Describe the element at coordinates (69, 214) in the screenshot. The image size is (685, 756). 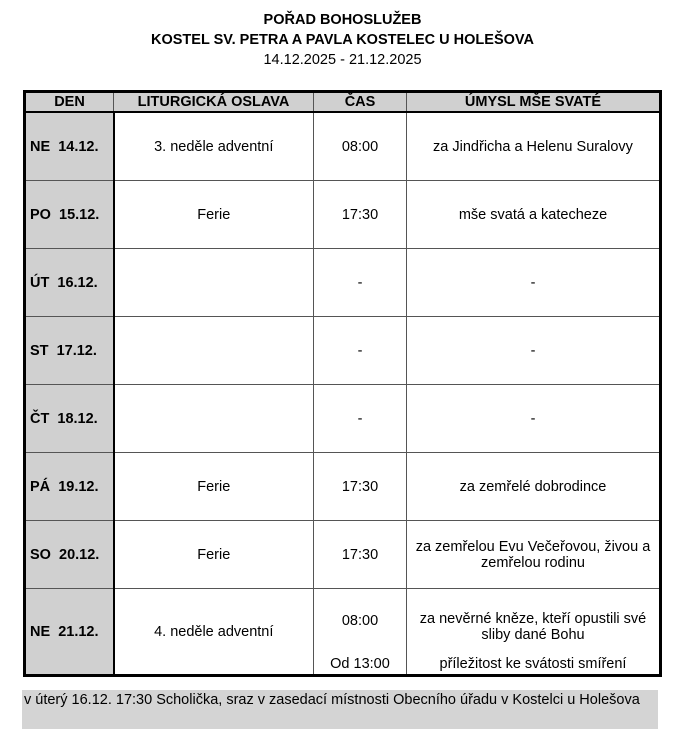
I see `day-cell: PO 15.12.` at that location.